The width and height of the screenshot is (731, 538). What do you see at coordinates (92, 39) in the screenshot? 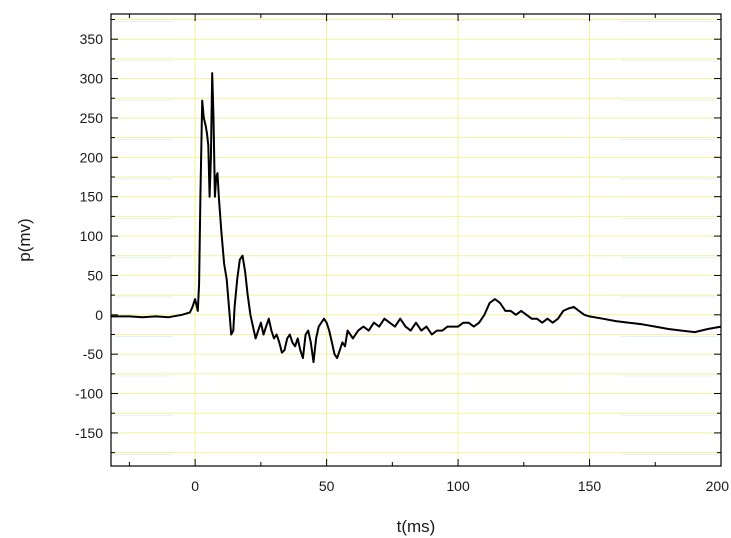
I see `y-tick-label: 350` at bounding box center [92, 39].